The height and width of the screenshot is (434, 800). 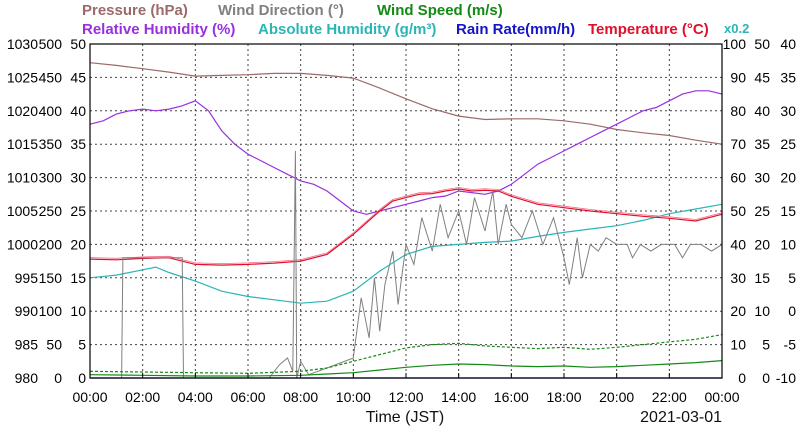 I want to click on y-tick-pressure: 1020, so click(x=22, y=111).